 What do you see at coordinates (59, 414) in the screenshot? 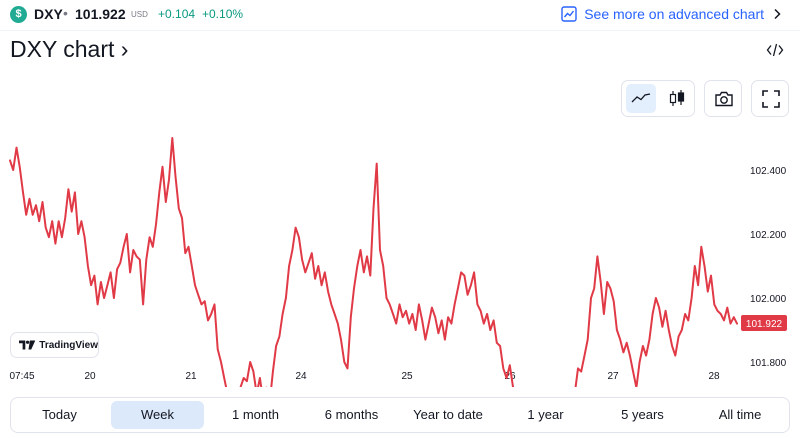
I see `range-today-button: Today` at bounding box center [59, 414].